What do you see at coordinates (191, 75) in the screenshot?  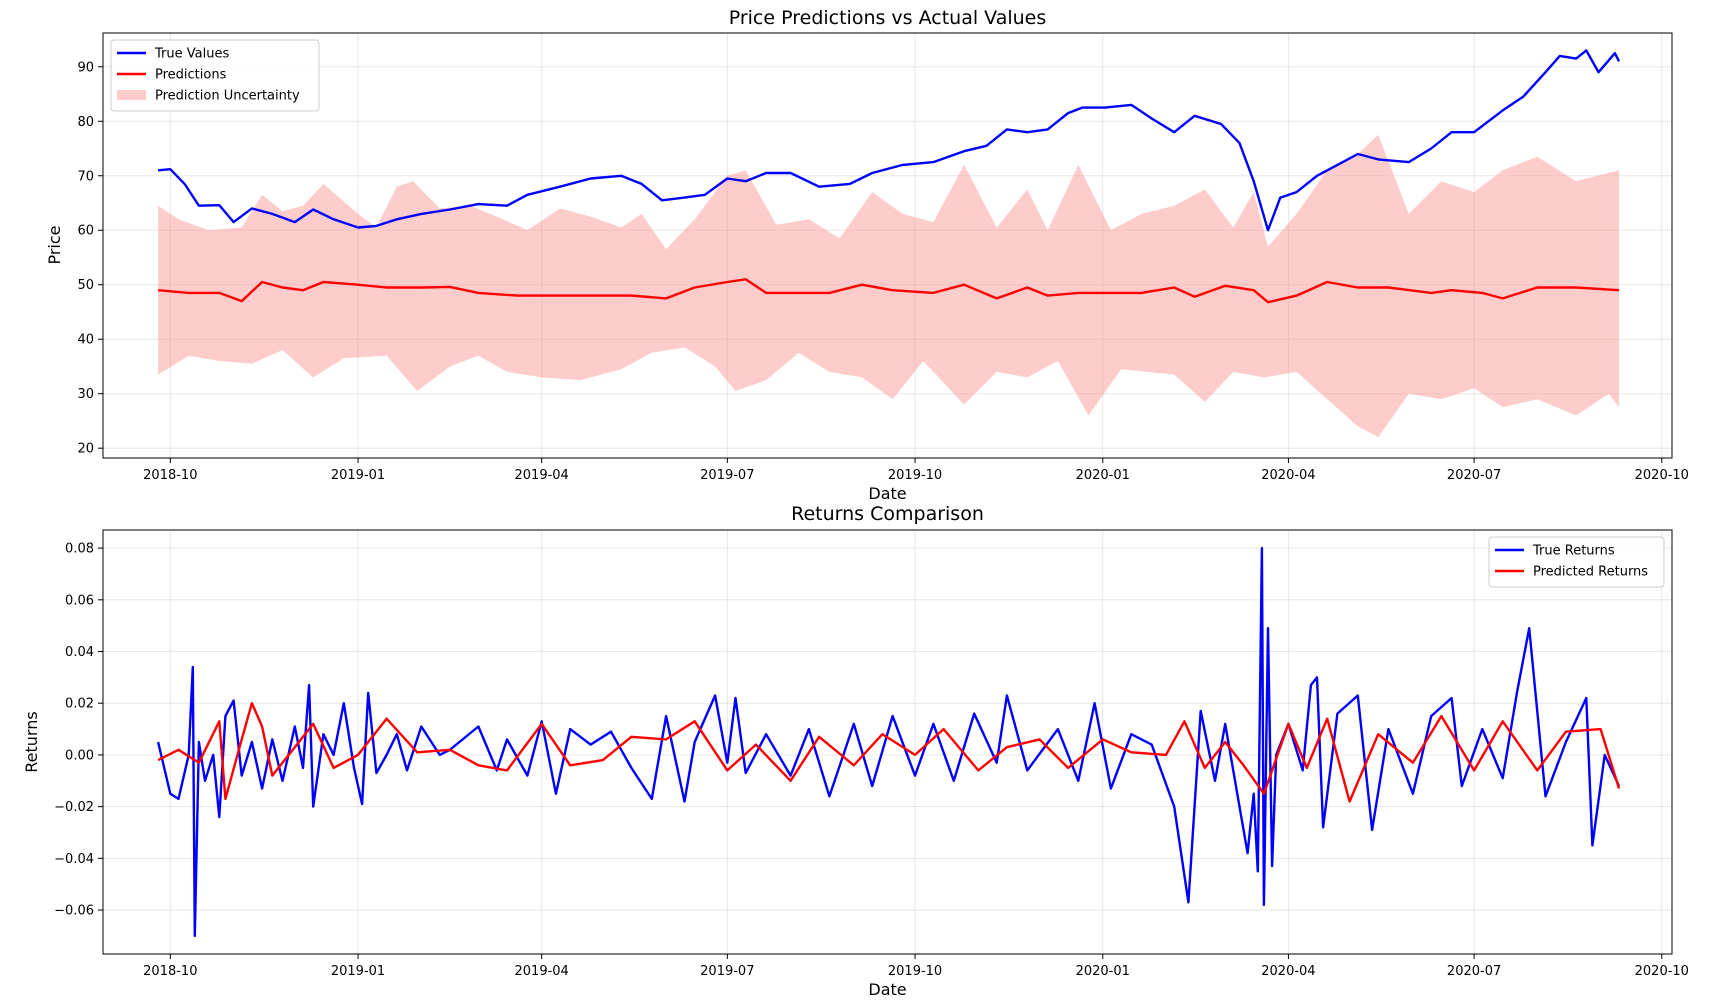 I see `legend-label: Predictions` at bounding box center [191, 75].